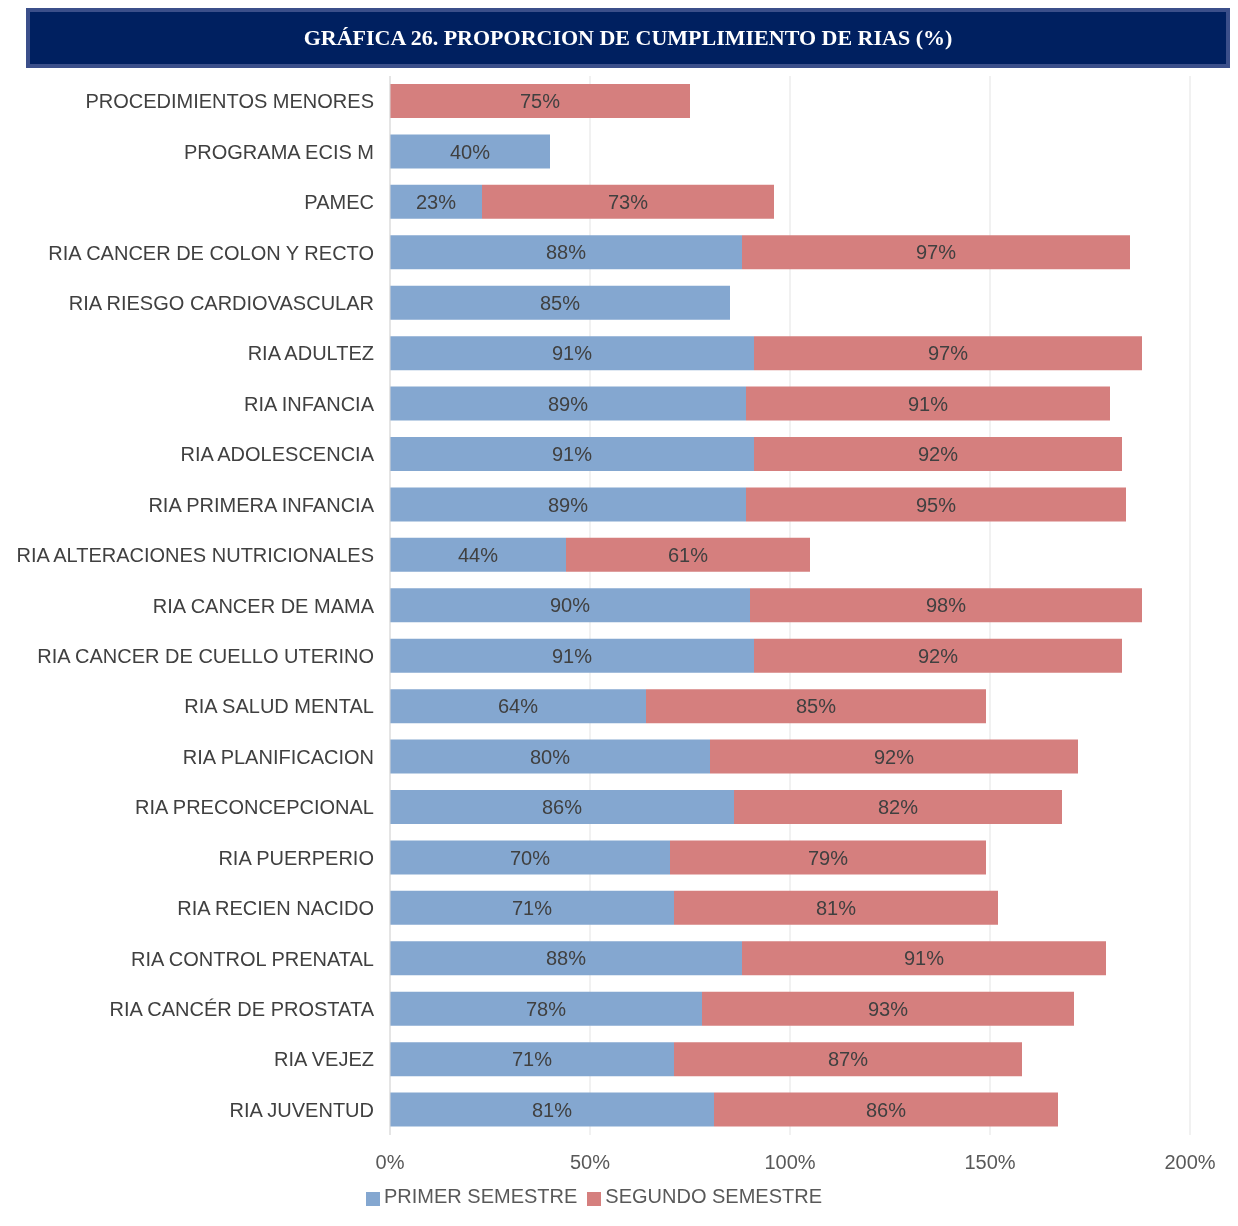 This screenshot has height=1226, width=1238. Describe the element at coordinates (221, 303) in the screenshot. I see `y-tick-label: RIA RIESGO CARDIOVASCULAR` at that location.